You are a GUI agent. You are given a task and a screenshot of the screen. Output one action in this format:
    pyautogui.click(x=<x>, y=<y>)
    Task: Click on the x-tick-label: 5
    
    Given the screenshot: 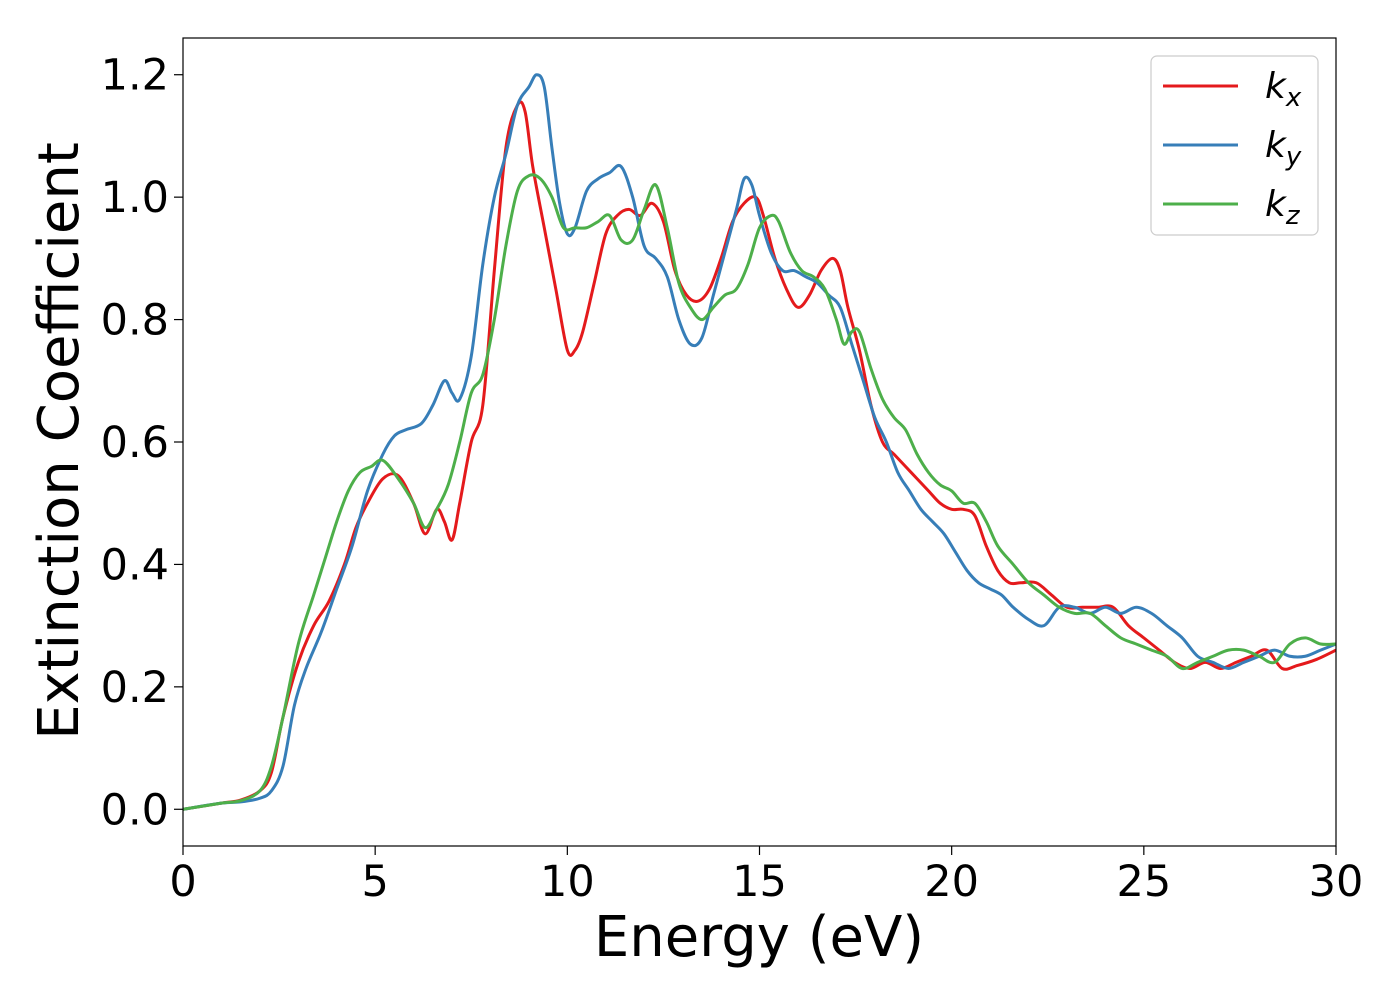 What is the action you would take?
    pyautogui.click(x=374, y=882)
    